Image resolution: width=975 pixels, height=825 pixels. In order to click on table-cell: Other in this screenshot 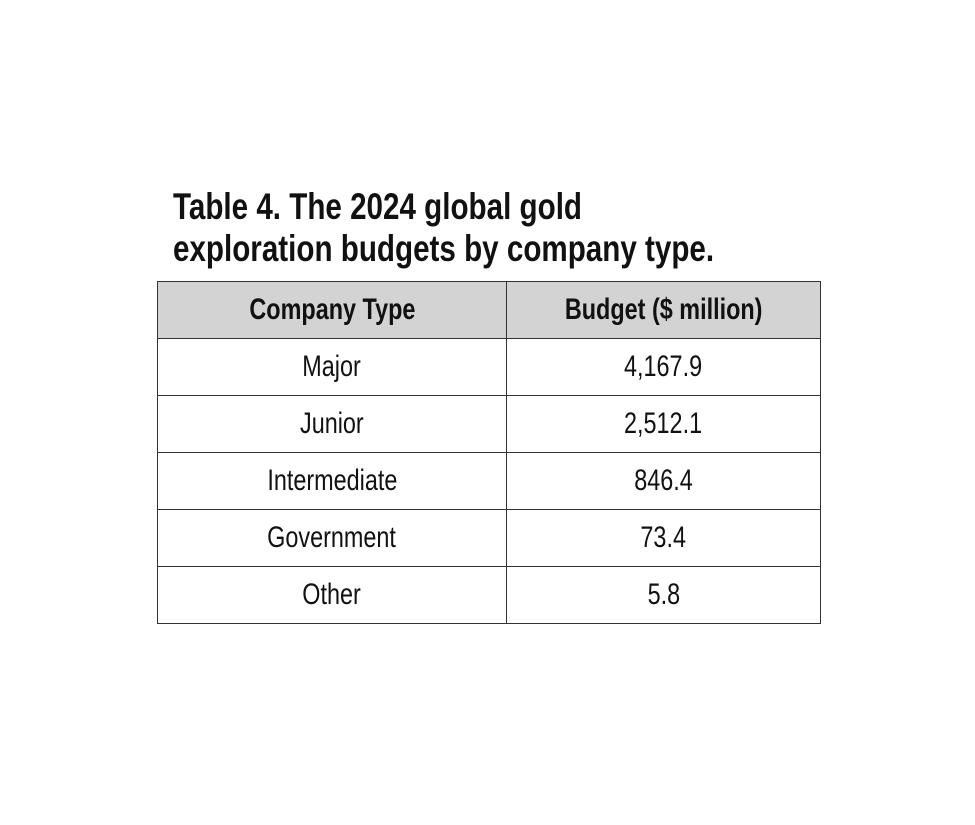, I will do `click(332, 595)`.